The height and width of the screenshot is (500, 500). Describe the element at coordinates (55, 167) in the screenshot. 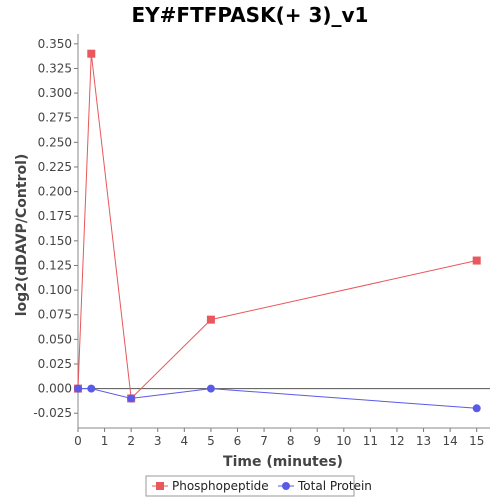

I see `y-tick-label: 0.225` at that location.